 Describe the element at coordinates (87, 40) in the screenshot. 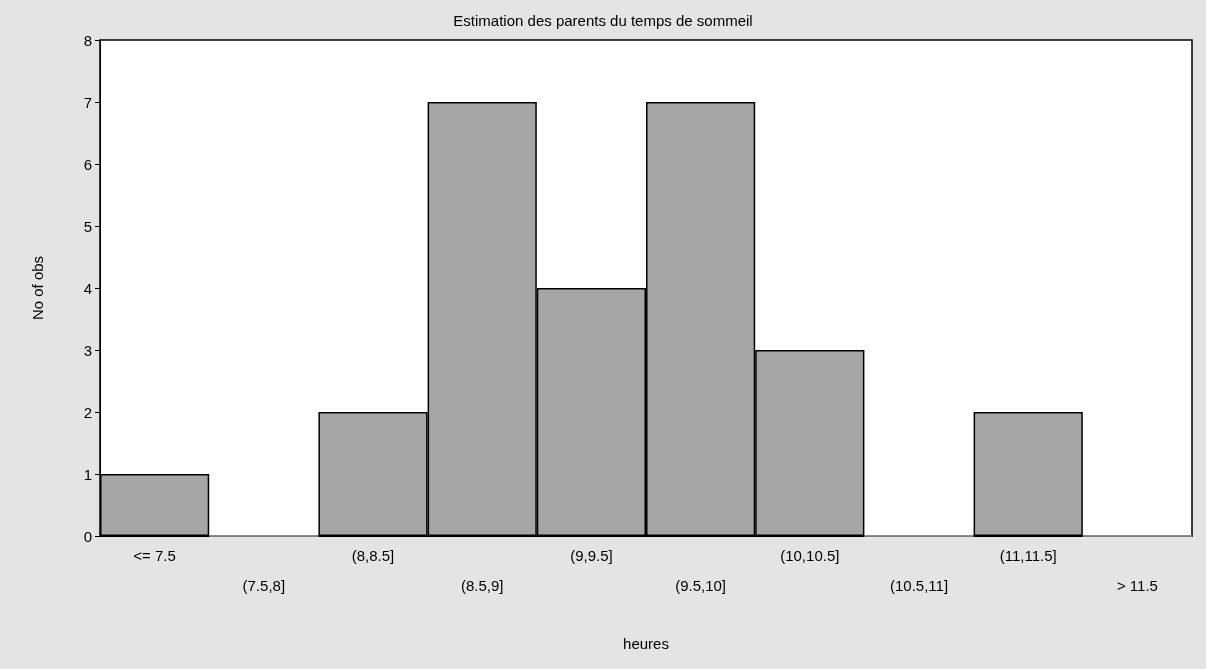

I see `y-tick-label: 8` at that location.